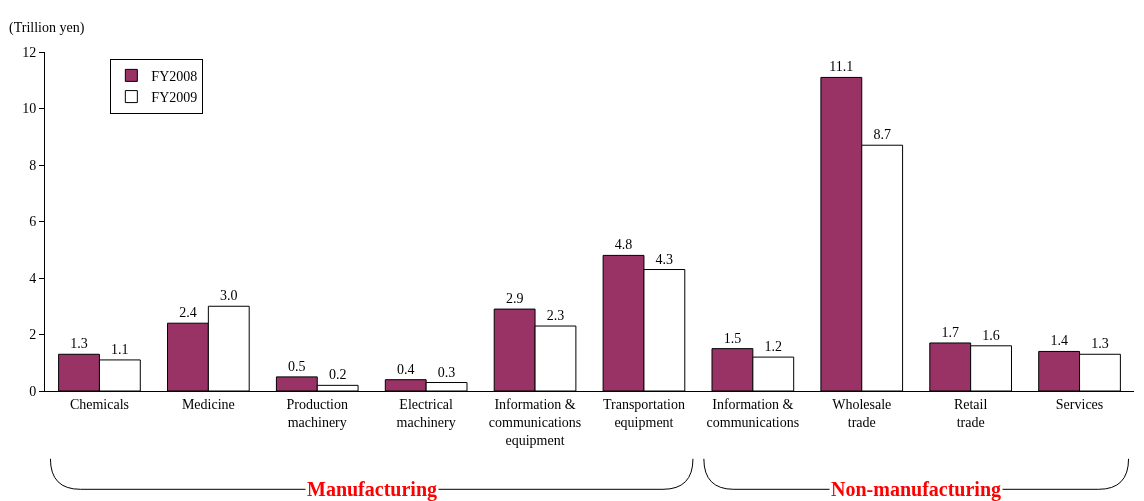 The width and height of the screenshot is (1144, 501). Describe the element at coordinates (405, 369) in the screenshot. I see `data-label: 0.4` at that location.